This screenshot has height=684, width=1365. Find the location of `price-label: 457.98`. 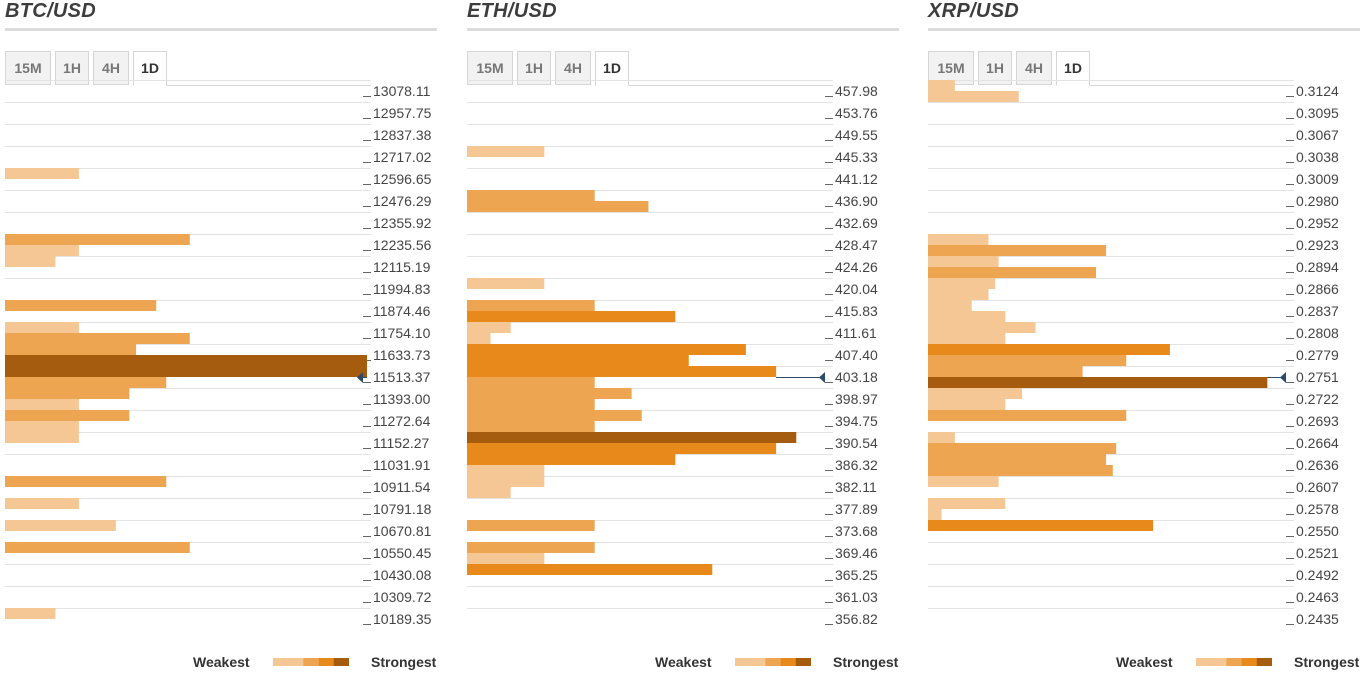

price-label: 457.98 is located at coordinates (856, 91).